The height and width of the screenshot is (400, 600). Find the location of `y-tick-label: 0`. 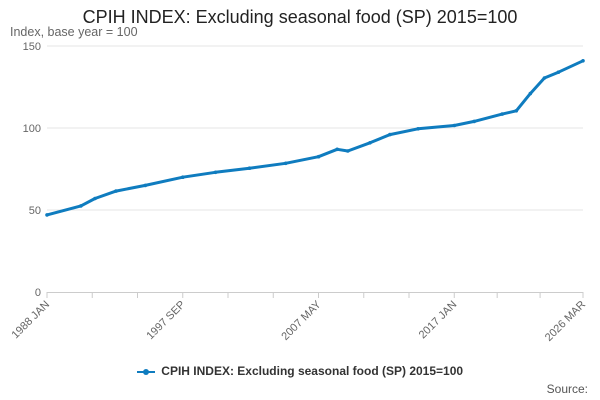

y-tick-label: 0 is located at coordinates (38, 293).